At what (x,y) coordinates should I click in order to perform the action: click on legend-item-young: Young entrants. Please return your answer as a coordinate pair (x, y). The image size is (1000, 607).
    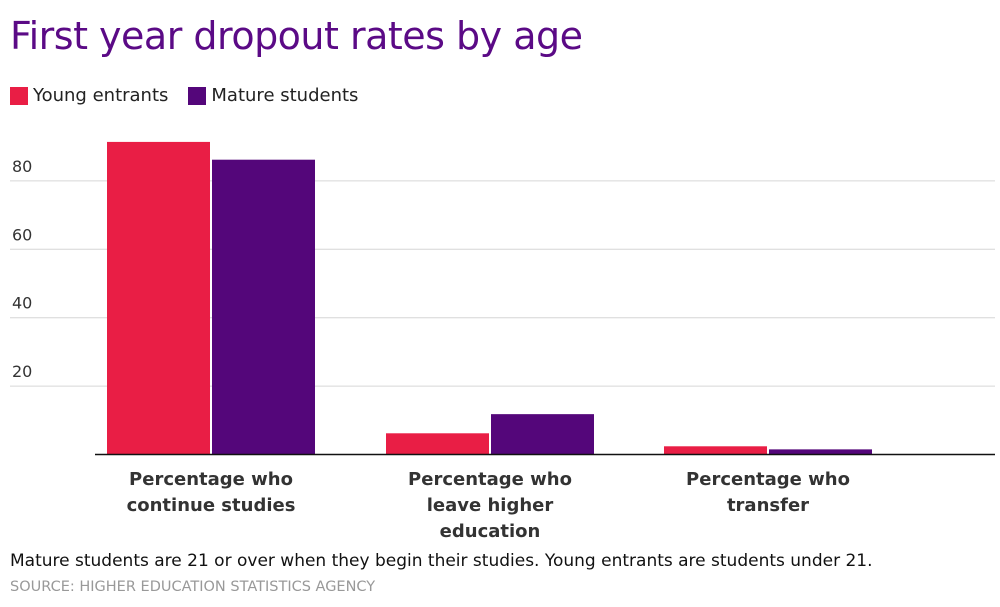
    Looking at the image, I should click on (89, 95).